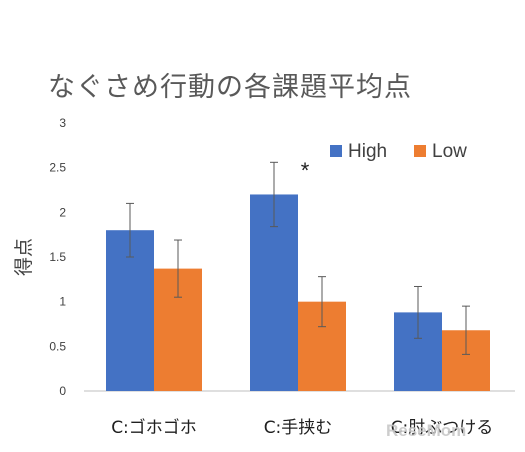  What do you see at coordinates (336, 151) in the screenshot?
I see `legend-swatch-high` at bounding box center [336, 151].